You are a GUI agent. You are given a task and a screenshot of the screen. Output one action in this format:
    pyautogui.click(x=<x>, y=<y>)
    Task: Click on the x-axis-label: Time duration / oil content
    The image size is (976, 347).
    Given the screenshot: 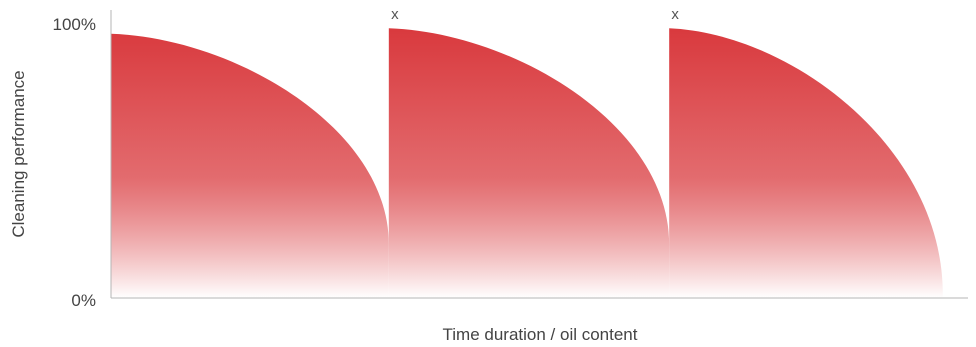 What is the action you would take?
    pyautogui.click(x=540, y=334)
    